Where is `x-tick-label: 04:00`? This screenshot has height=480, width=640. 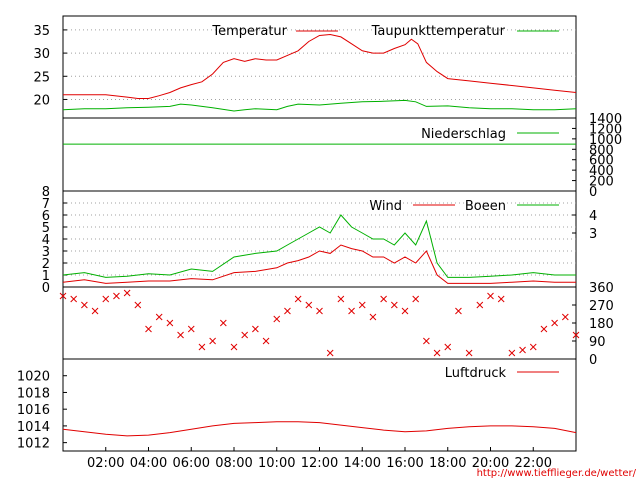
x-tick-label: 04:00 is located at coordinates (148, 463).